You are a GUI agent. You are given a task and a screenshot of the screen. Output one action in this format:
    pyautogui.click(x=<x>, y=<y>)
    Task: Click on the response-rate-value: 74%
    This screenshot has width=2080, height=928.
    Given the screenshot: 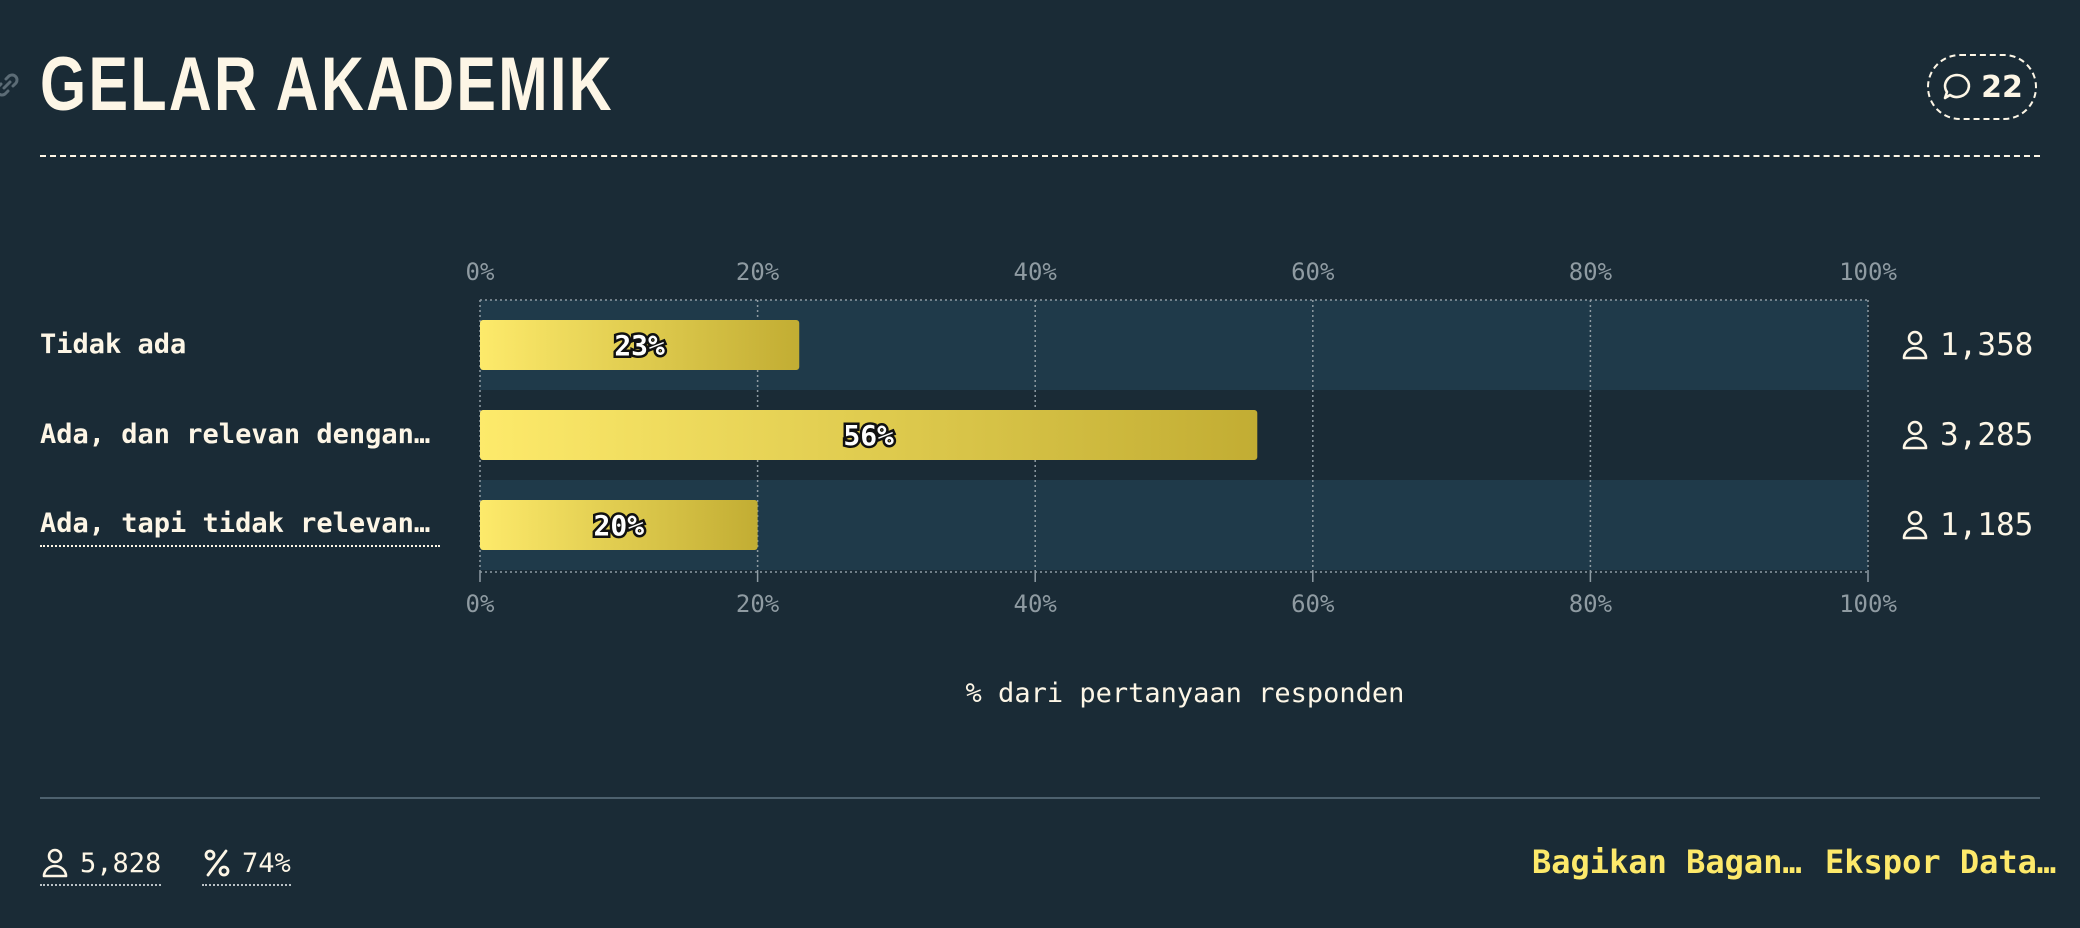 What is the action you would take?
    pyautogui.click(x=266, y=863)
    